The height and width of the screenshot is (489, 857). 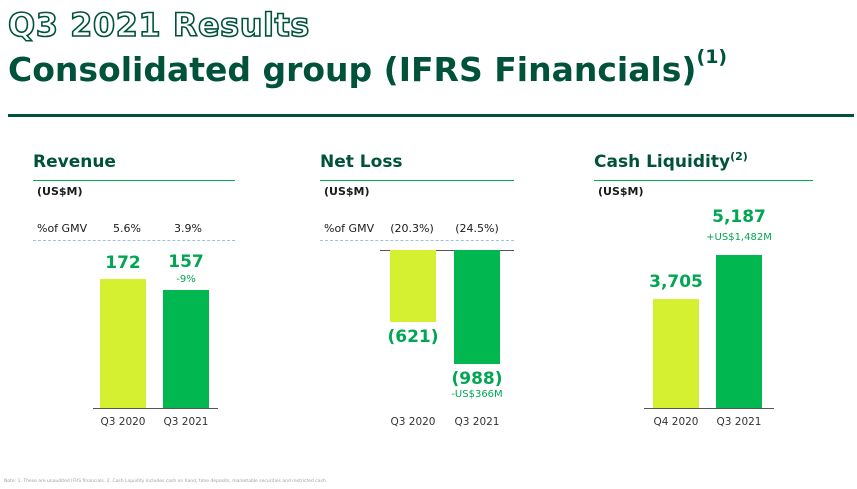 What do you see at coordinates (127, 228) in the screenshot?
I see `revenue-gmv-q3-2020: 5.6%` at bounding box center [127, 228].